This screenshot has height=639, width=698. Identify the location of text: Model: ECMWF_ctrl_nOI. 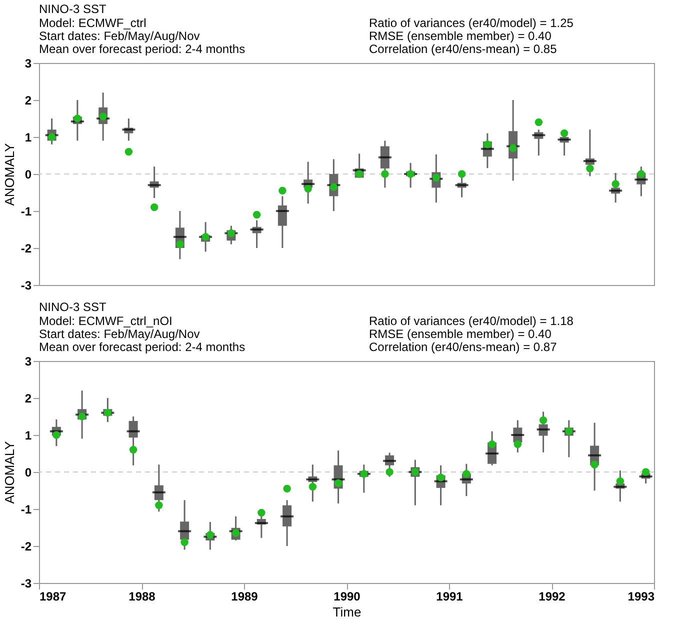
(105, 321).